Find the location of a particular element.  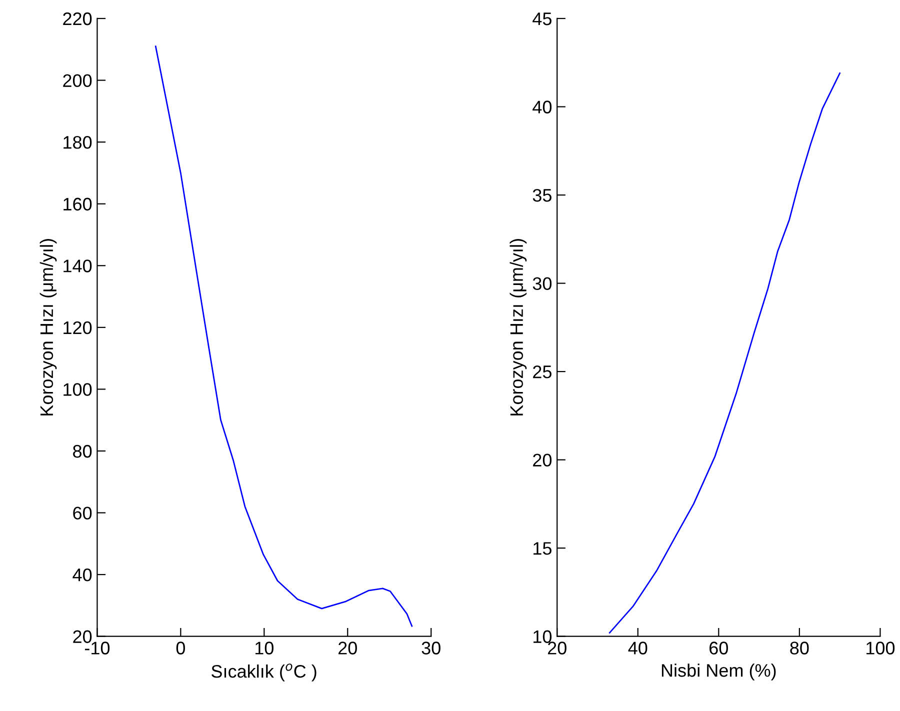

y-tick-label: 220 is located at coordinates (77, 19).